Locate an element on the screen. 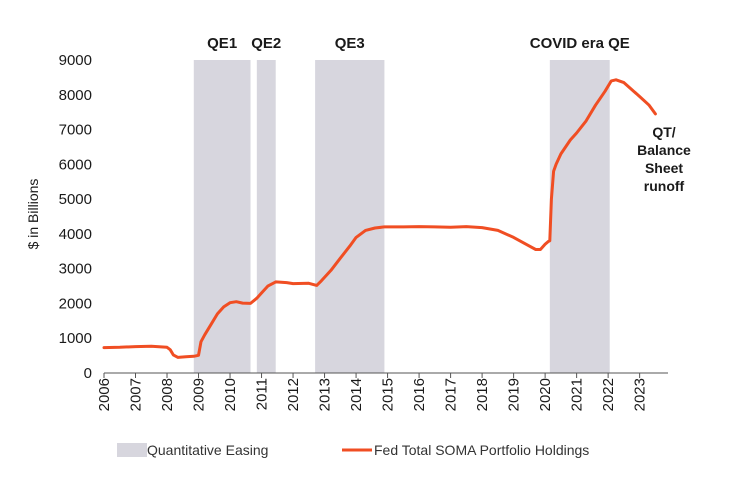 The width and height of the screenshot is (740, 493). x-tick-2019: 2019 is located at coordinates (514, 394).